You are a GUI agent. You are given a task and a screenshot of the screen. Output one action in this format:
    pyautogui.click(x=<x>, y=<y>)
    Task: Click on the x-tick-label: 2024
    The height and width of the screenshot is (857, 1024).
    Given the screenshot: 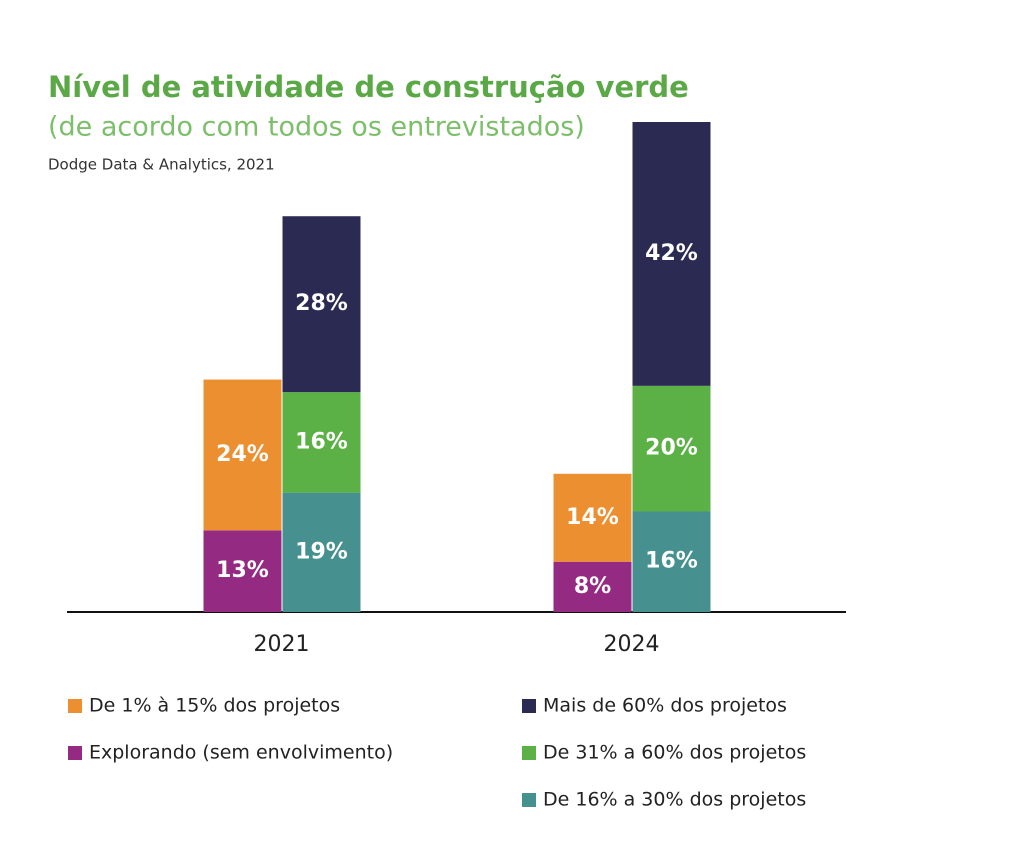 What is the action you would take?
    pyautogui.click(x=632, y=644)
    